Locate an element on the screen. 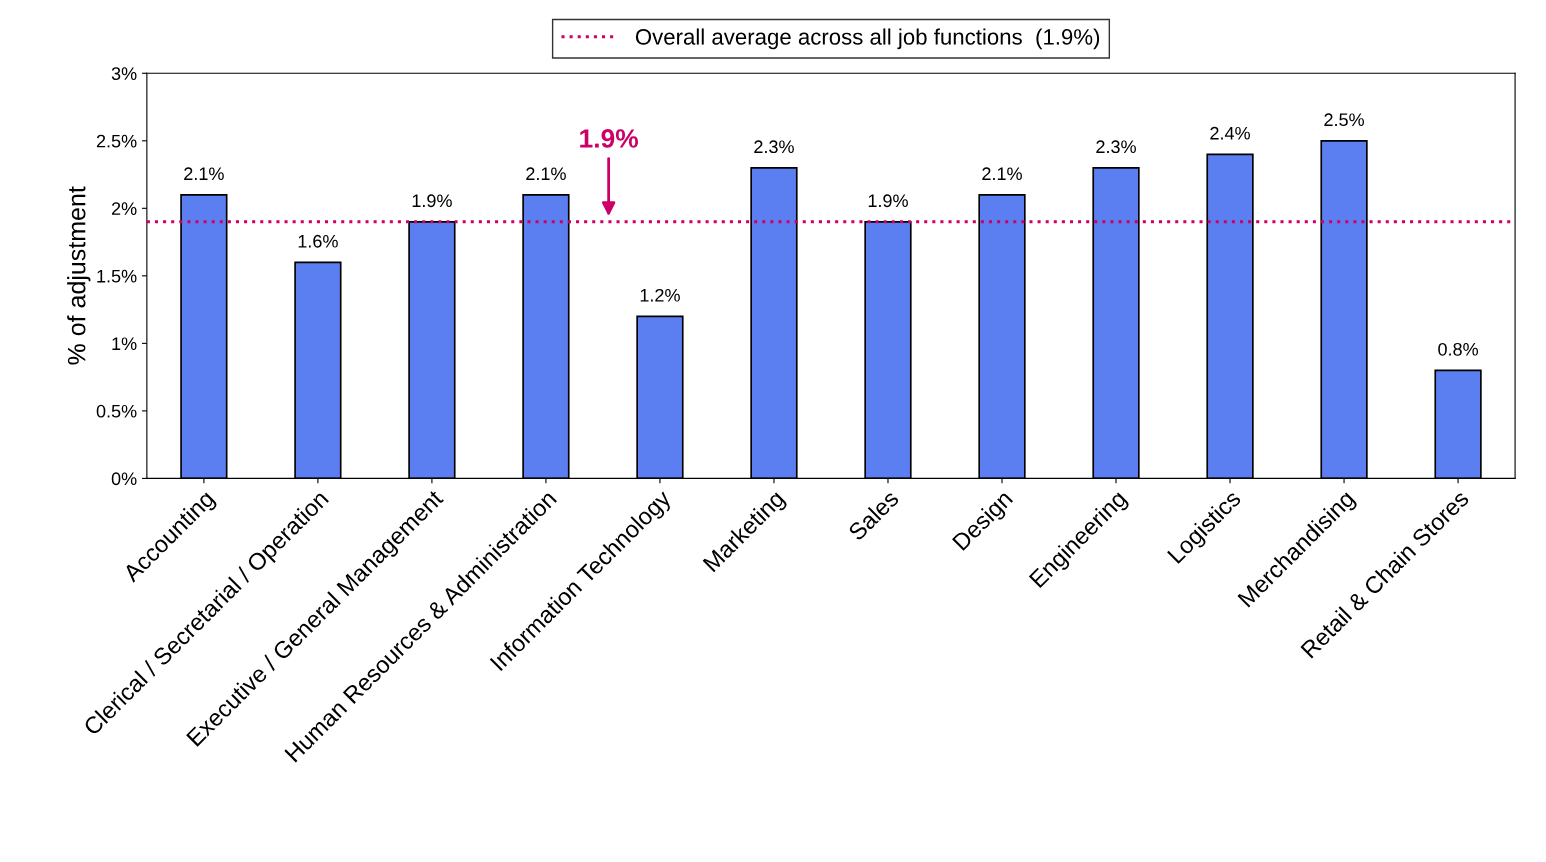 Image resolution: width=1546 pixels, height=862 pixels. annotation: 1.9% is located at coordinates (609, 138).